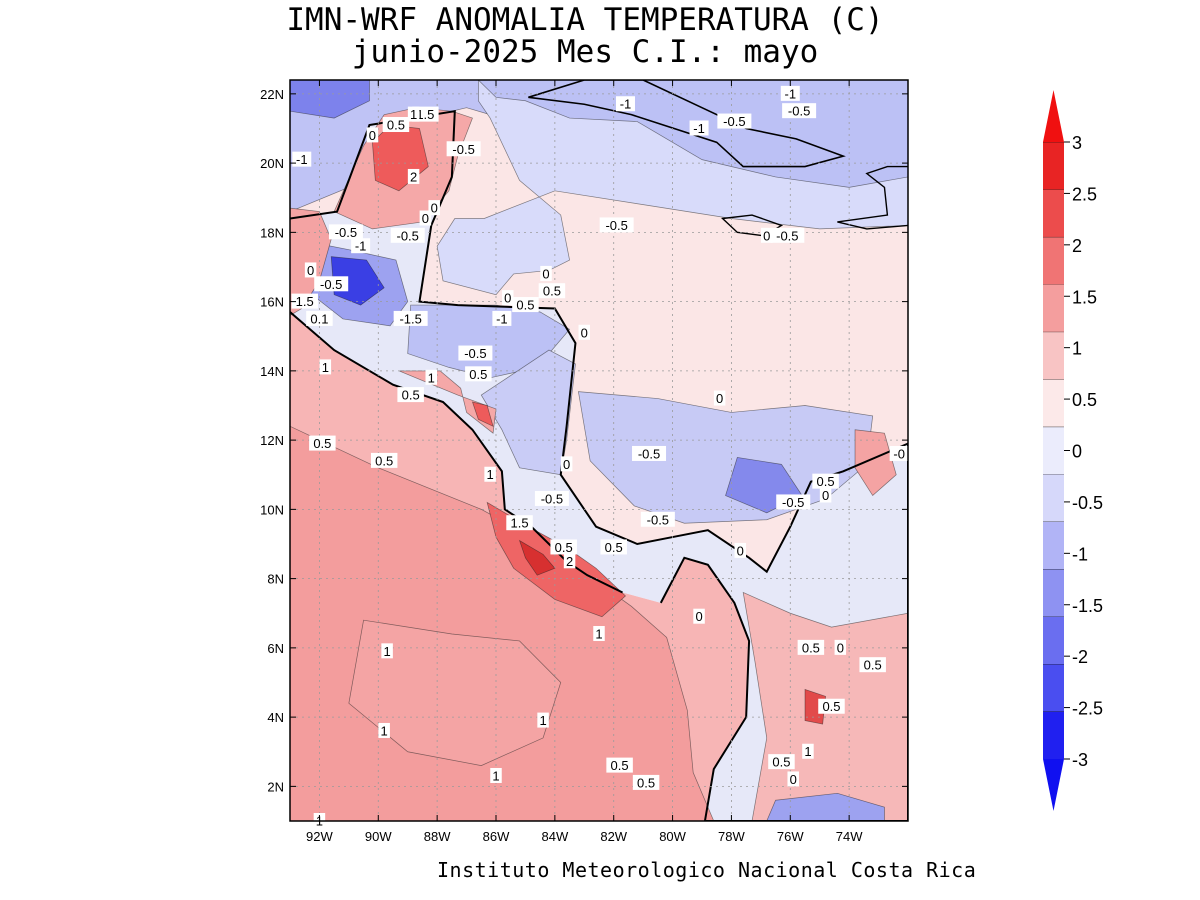  I want to click on anomaly-region-el-salvador-warm, so click(447, 402).